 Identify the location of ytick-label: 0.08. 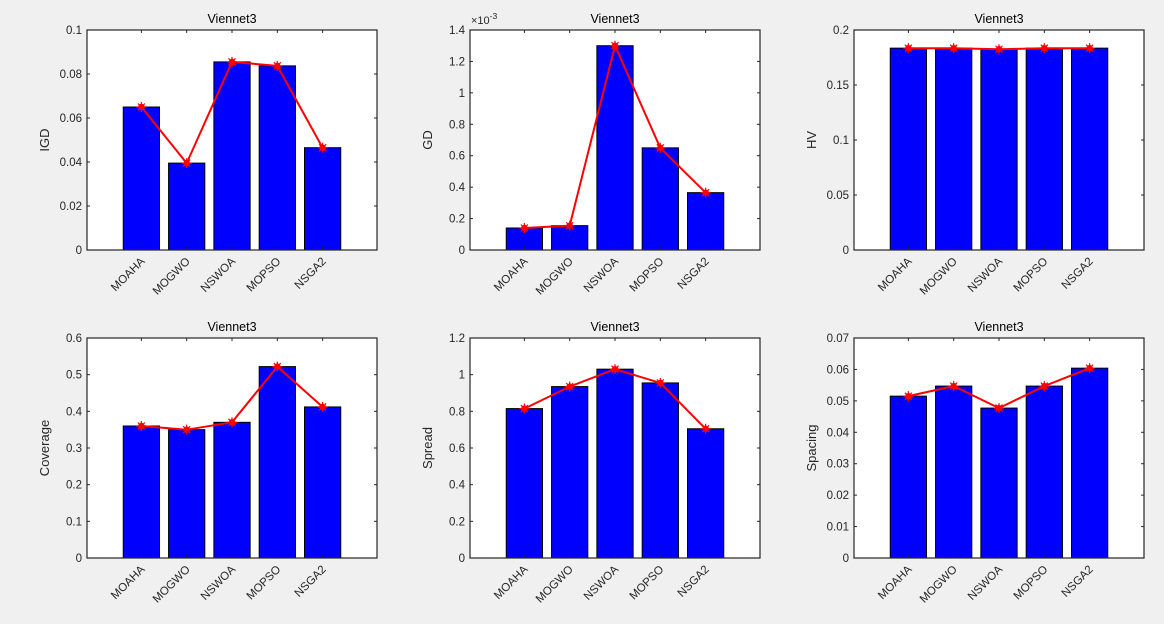
(71, 75).